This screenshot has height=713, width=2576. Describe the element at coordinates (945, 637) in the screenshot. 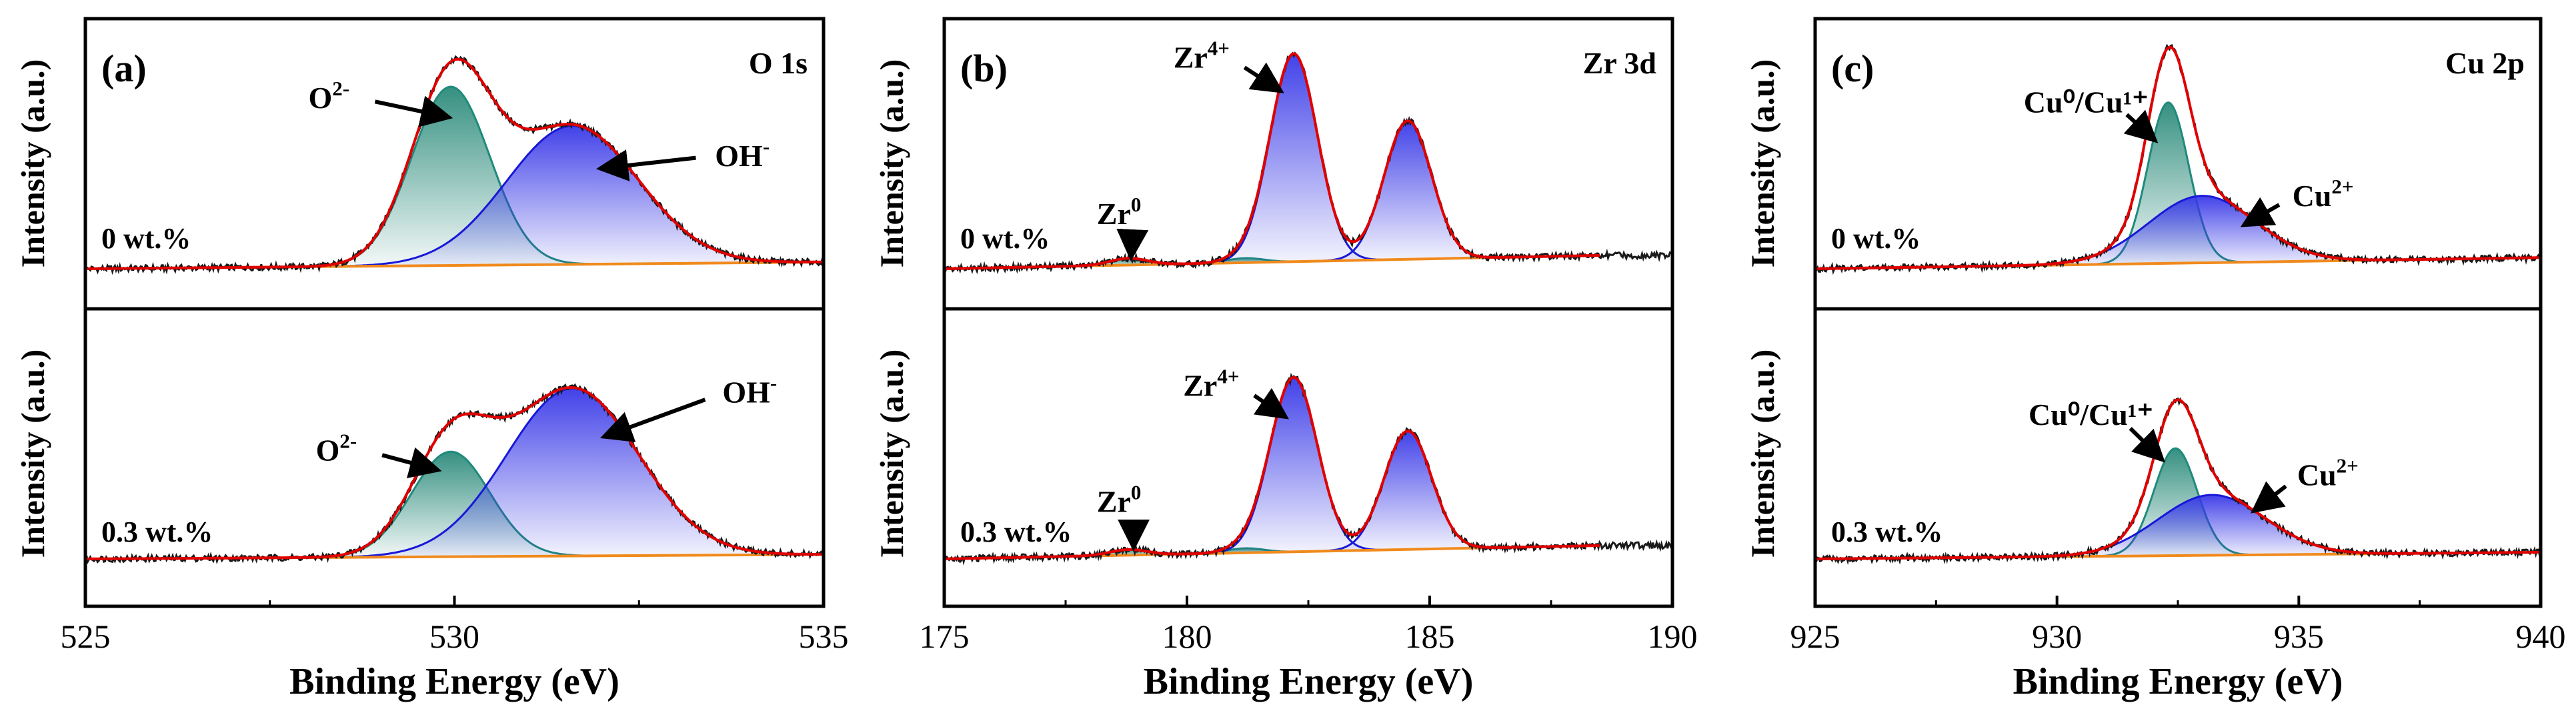

I see `x-tick-label: 175` at that location.